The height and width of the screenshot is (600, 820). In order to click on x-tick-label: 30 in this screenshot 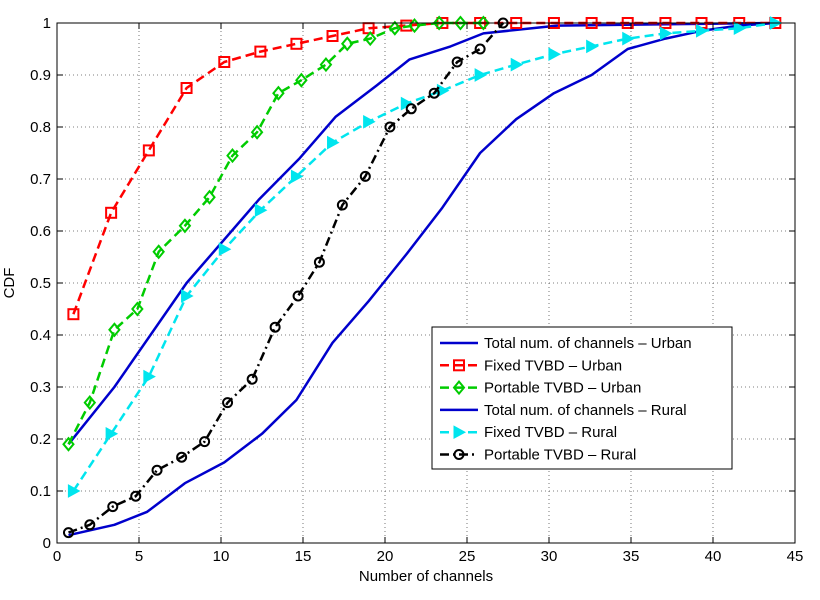, I will do `click(549, 556)`.